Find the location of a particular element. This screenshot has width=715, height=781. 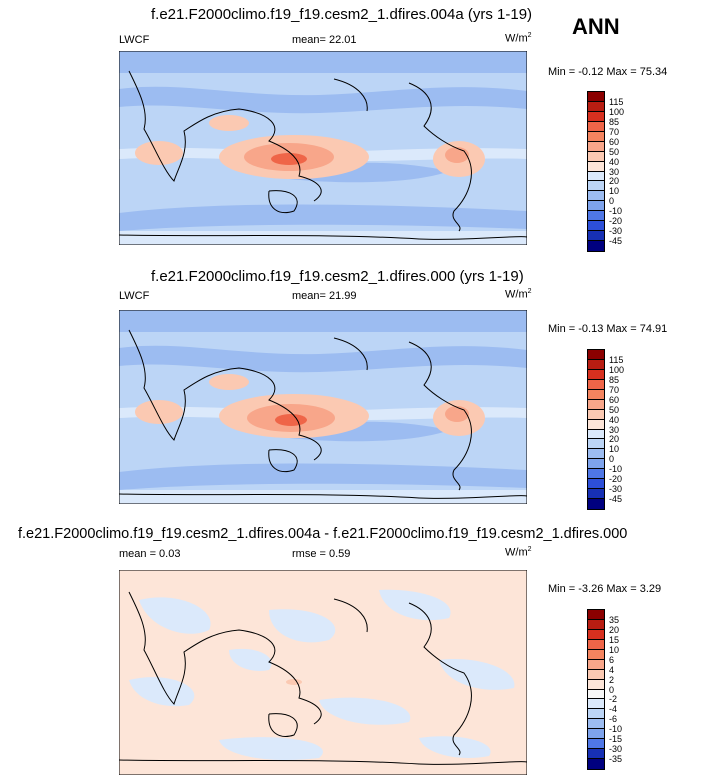

panel-3-colorbar-swatches is located at coordinates (596, 689).